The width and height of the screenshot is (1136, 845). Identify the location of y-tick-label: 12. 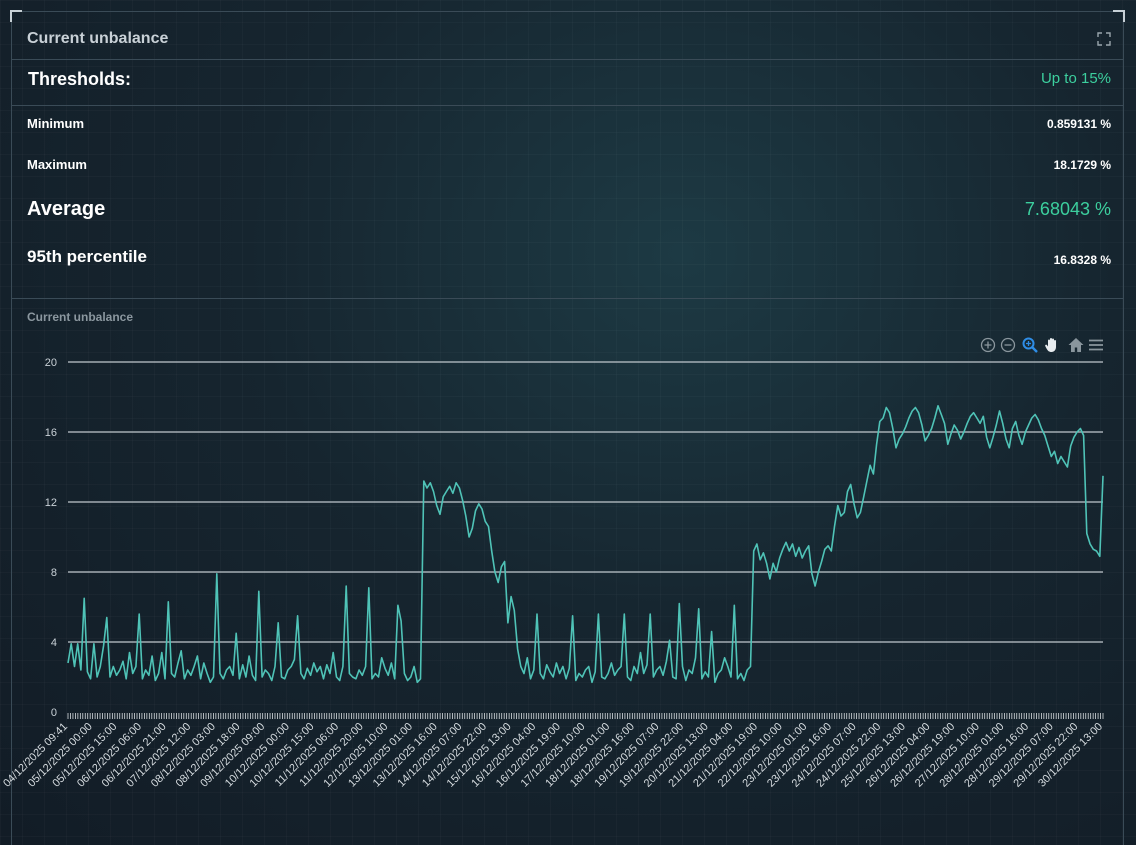
(51, 503).